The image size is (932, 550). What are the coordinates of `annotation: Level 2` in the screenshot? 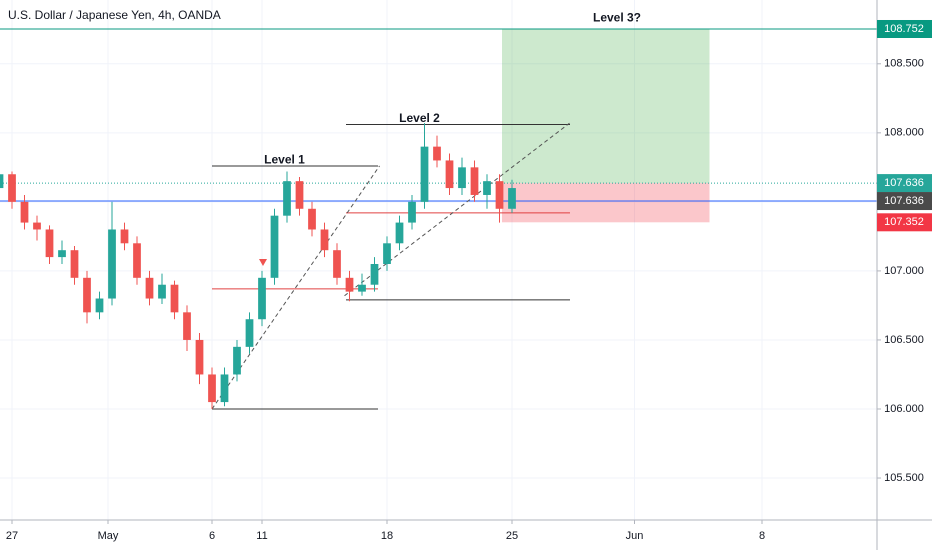 It's located at (419, 118).